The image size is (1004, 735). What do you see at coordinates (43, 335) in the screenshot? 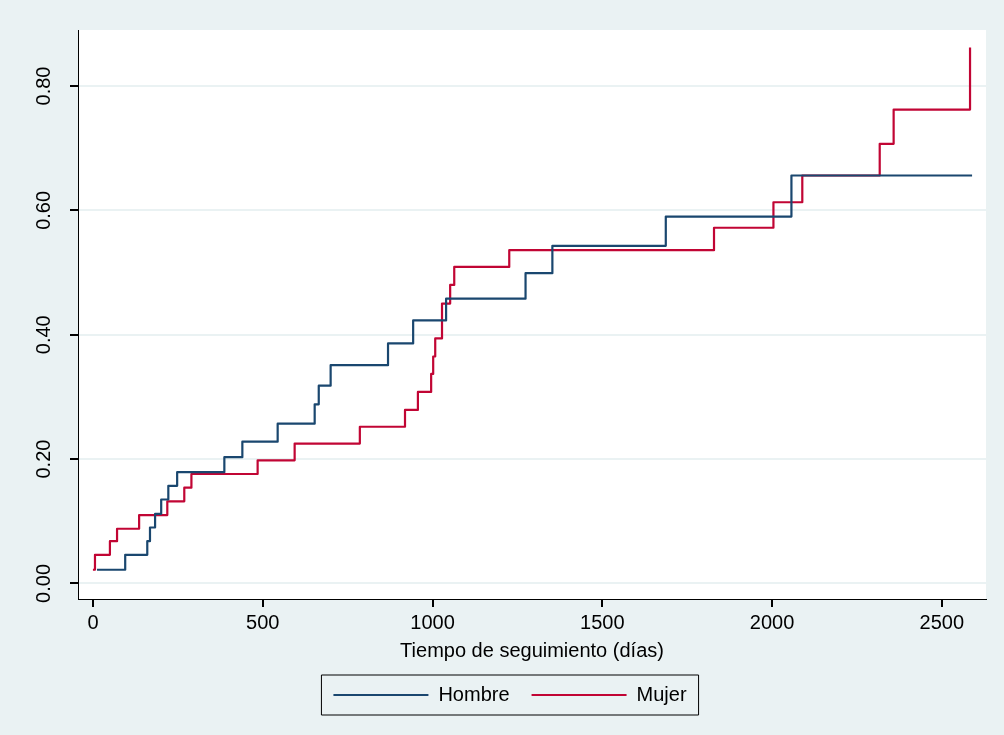
I see `y-tick-label: 0.40` at bounding box center [43, 335].